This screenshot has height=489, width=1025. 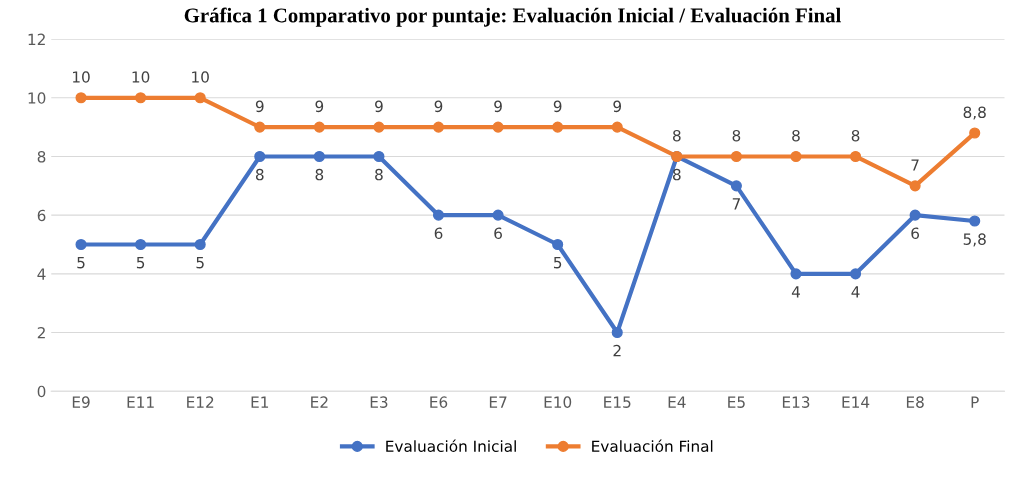 What do you see at coordinates (36, 39) in the screenshot?
I see `y-tick-label: 12` at bounding box center [36, 39].